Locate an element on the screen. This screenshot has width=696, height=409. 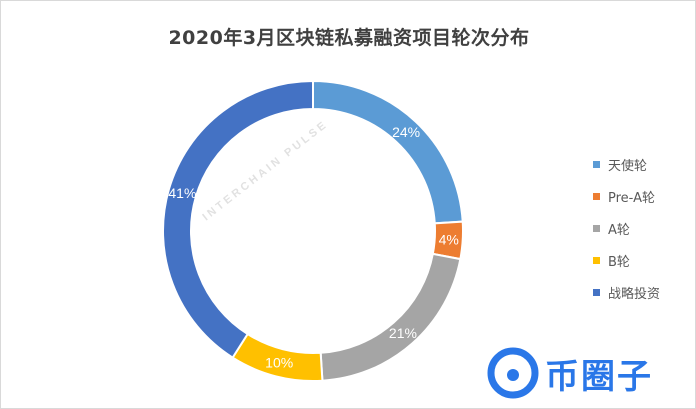
legend-label: 天使轮 is located at coordinates (628, 166).